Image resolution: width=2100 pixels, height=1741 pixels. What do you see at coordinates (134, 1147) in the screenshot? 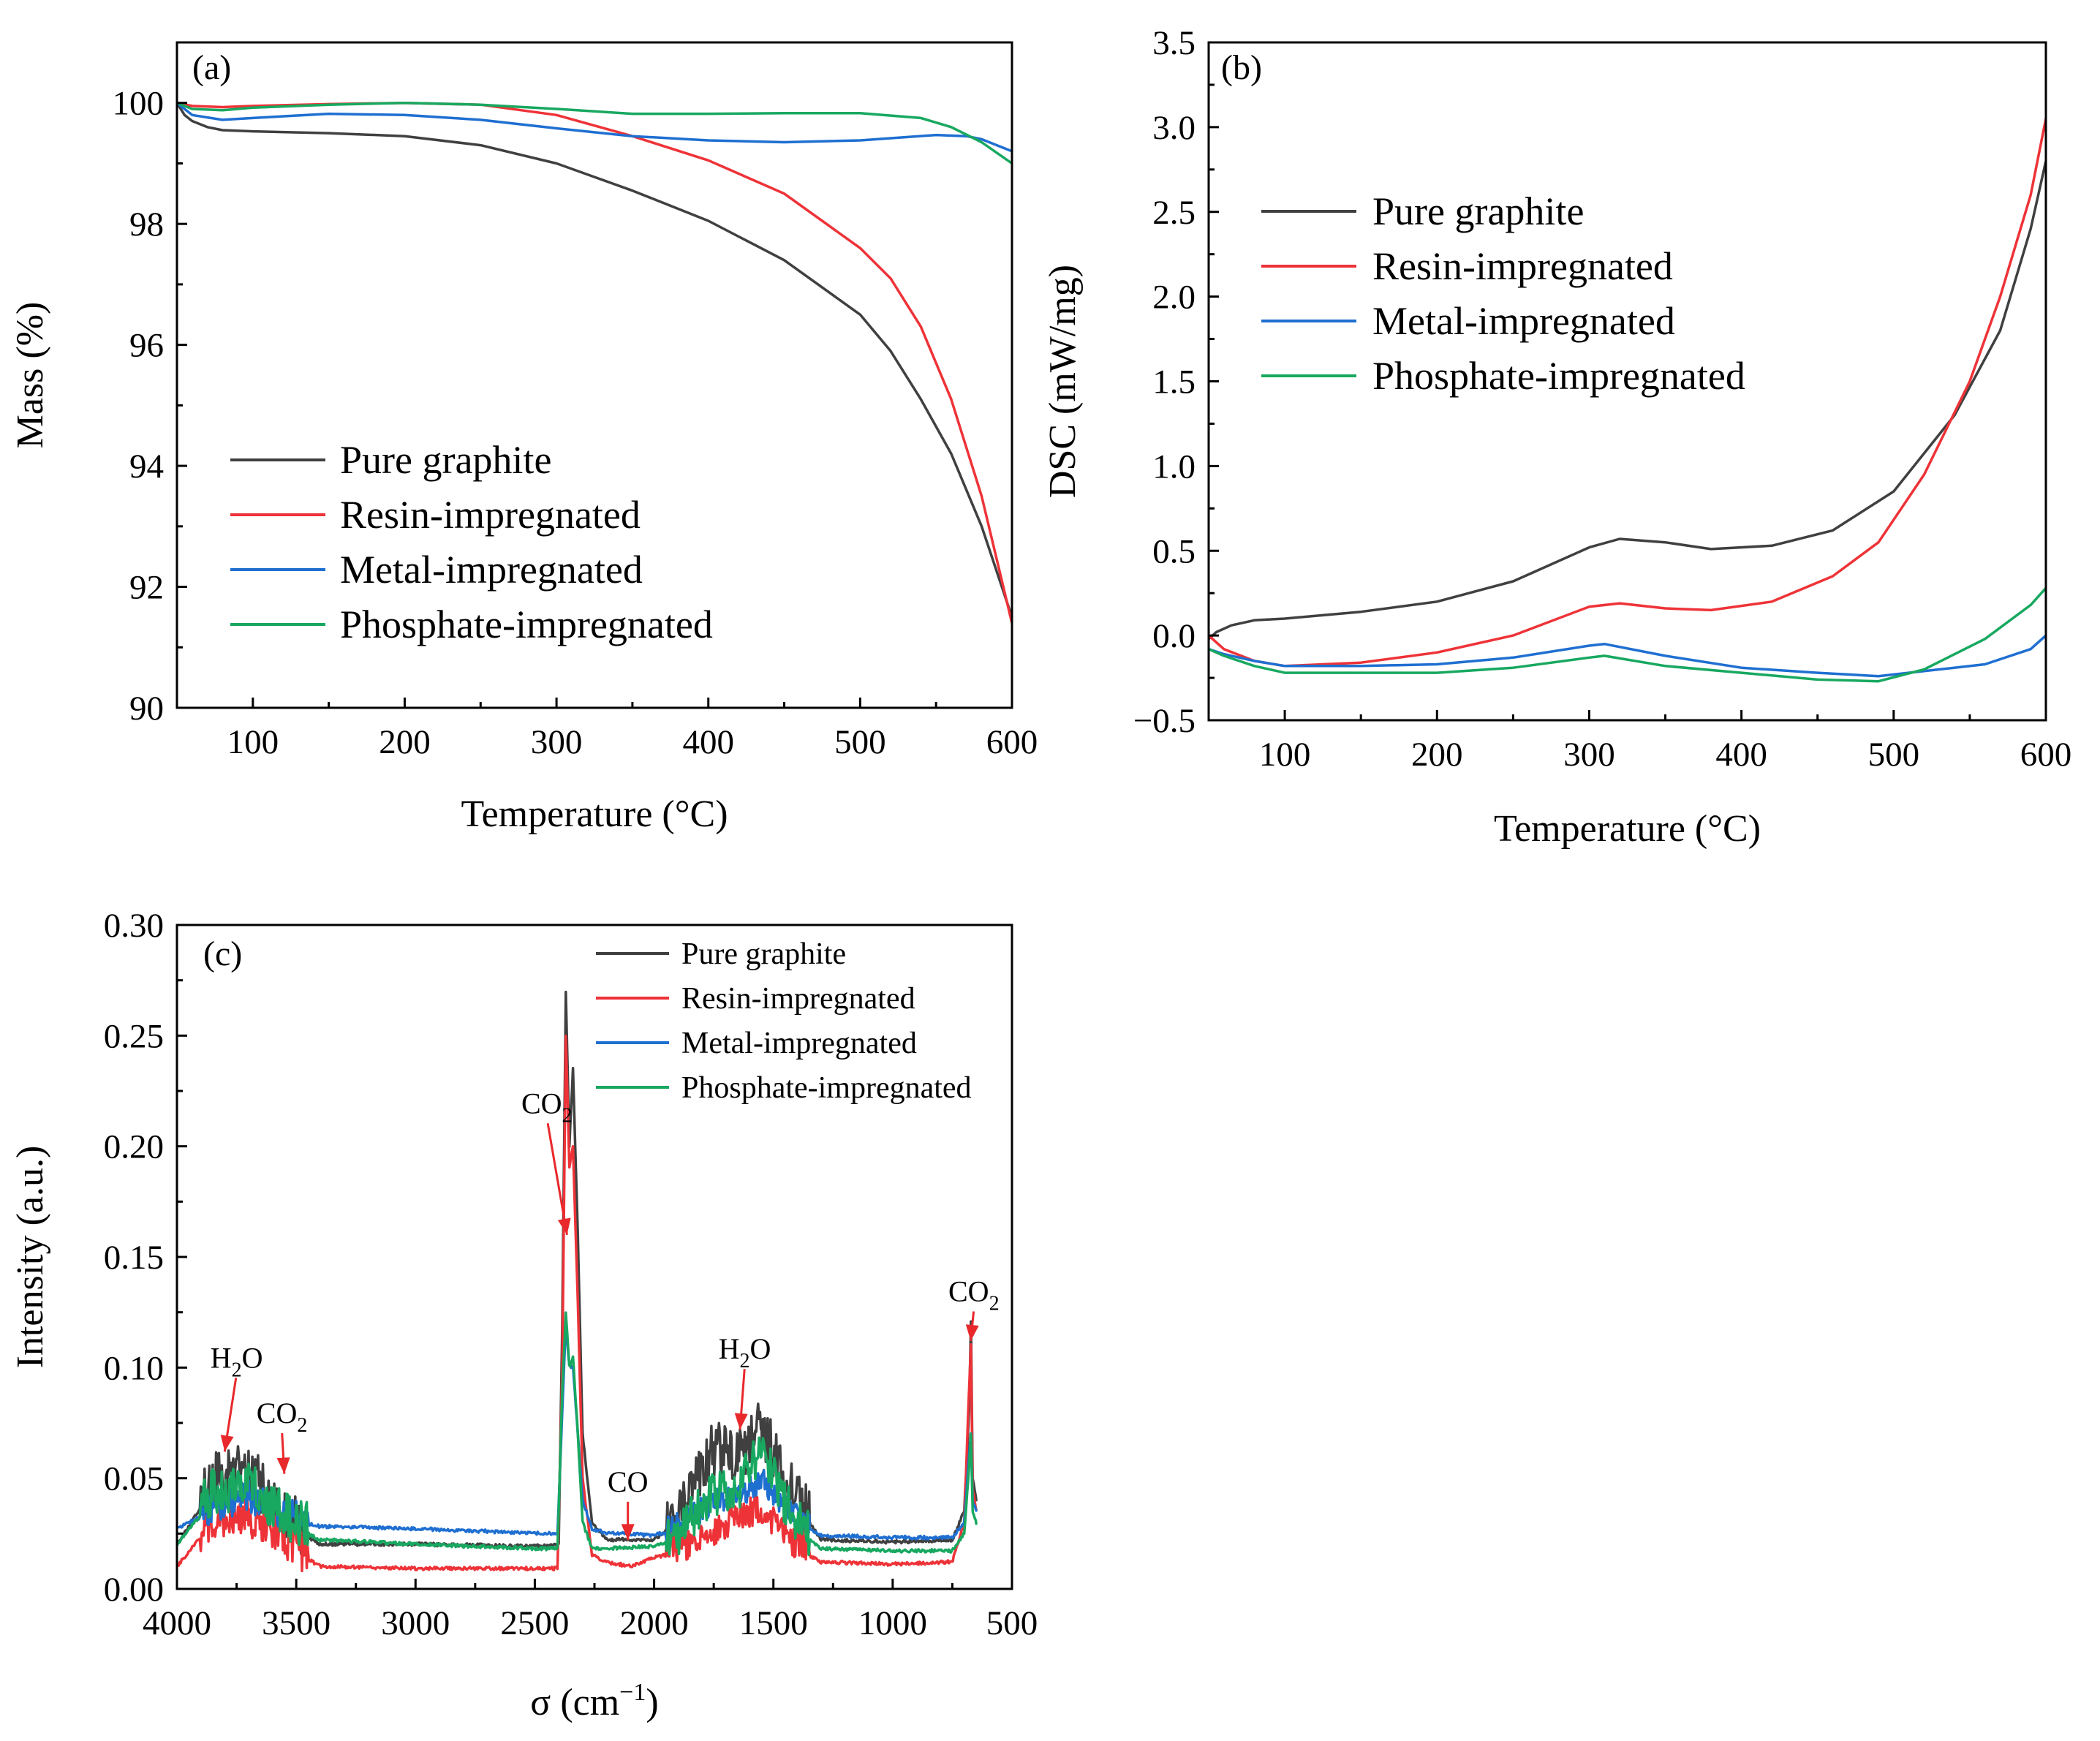
I see `y-tick-label: 0.20` at bounding box center [134, 1147].